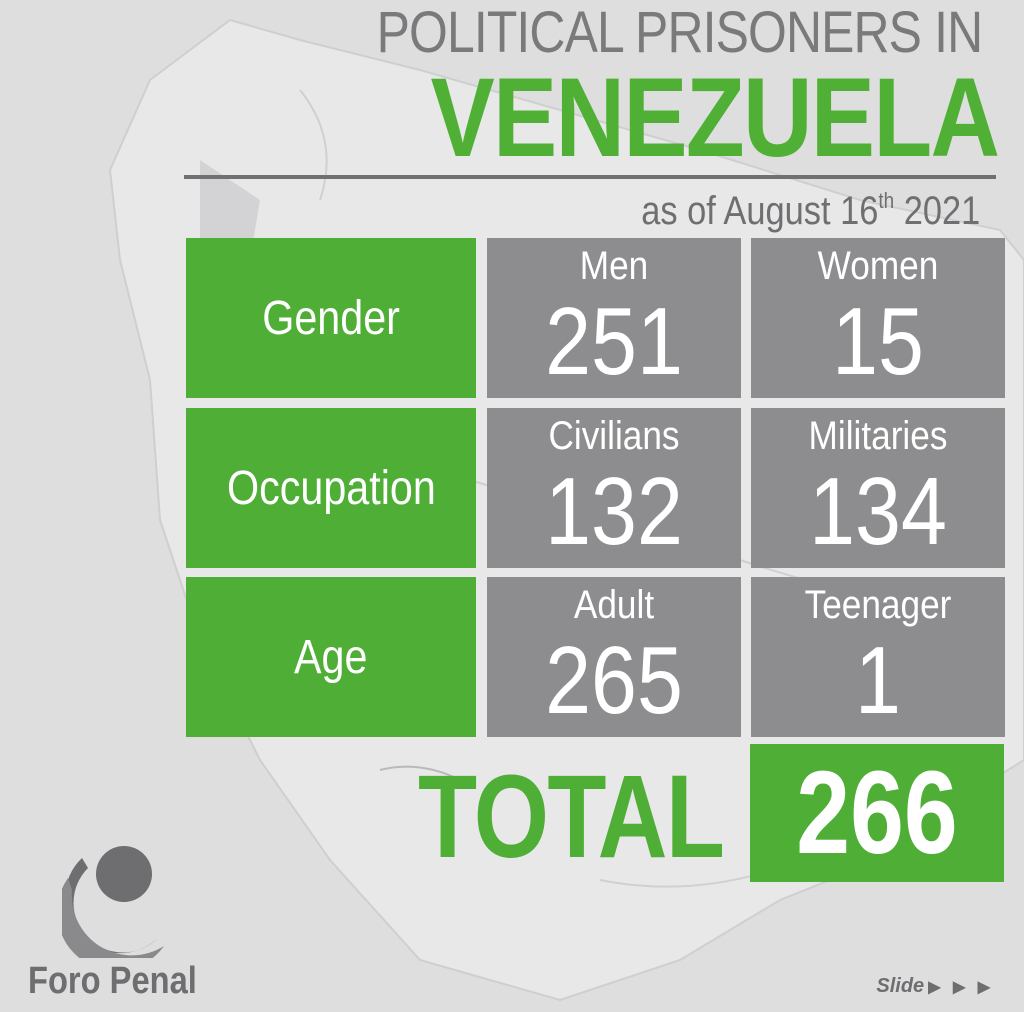 The image size is (1024, 1012). I want to click on stat-label: Adult, so click(614, 605).